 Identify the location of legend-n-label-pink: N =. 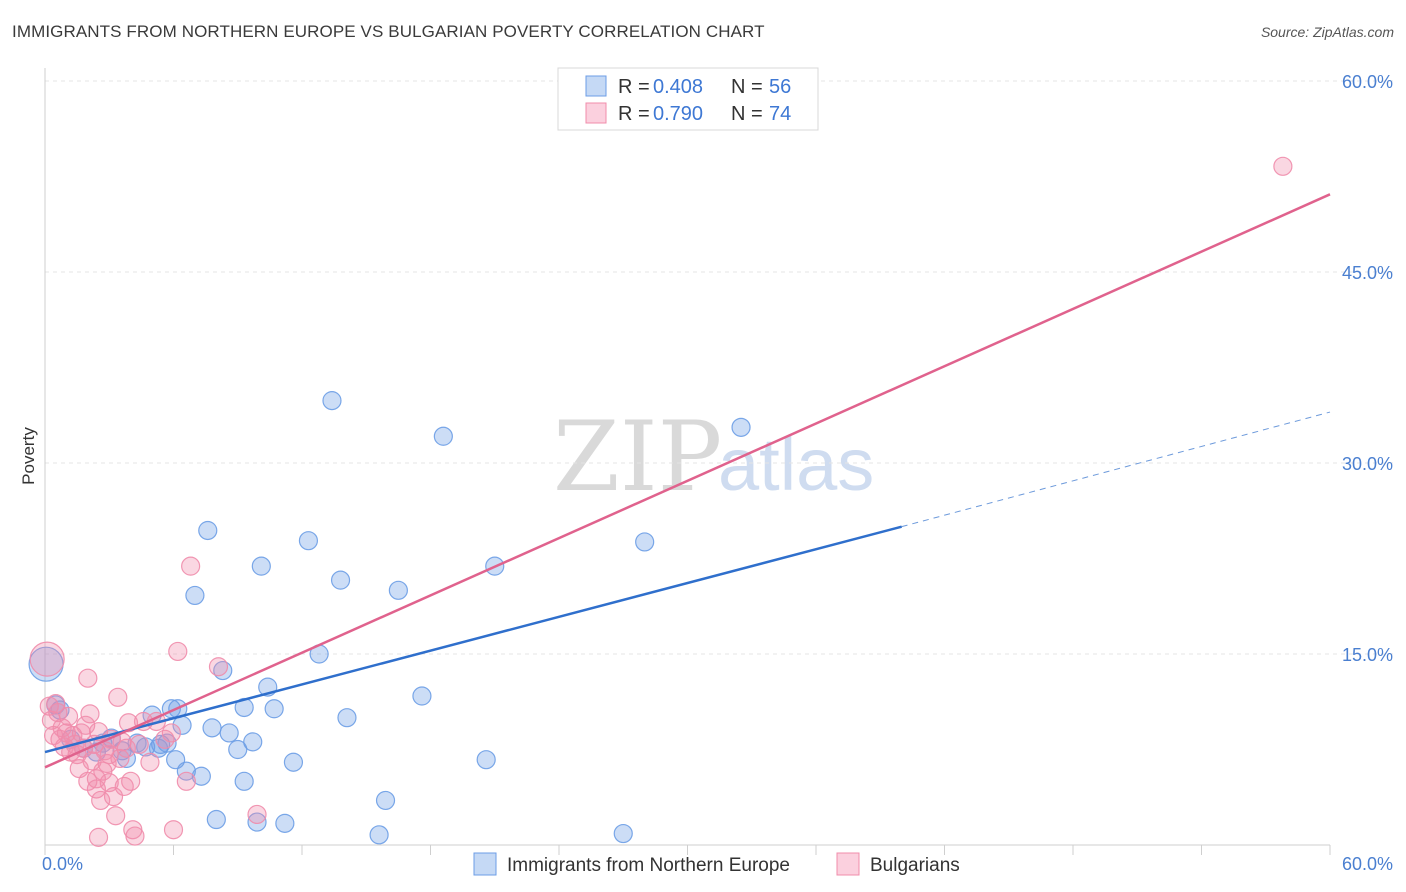
(747, 114).